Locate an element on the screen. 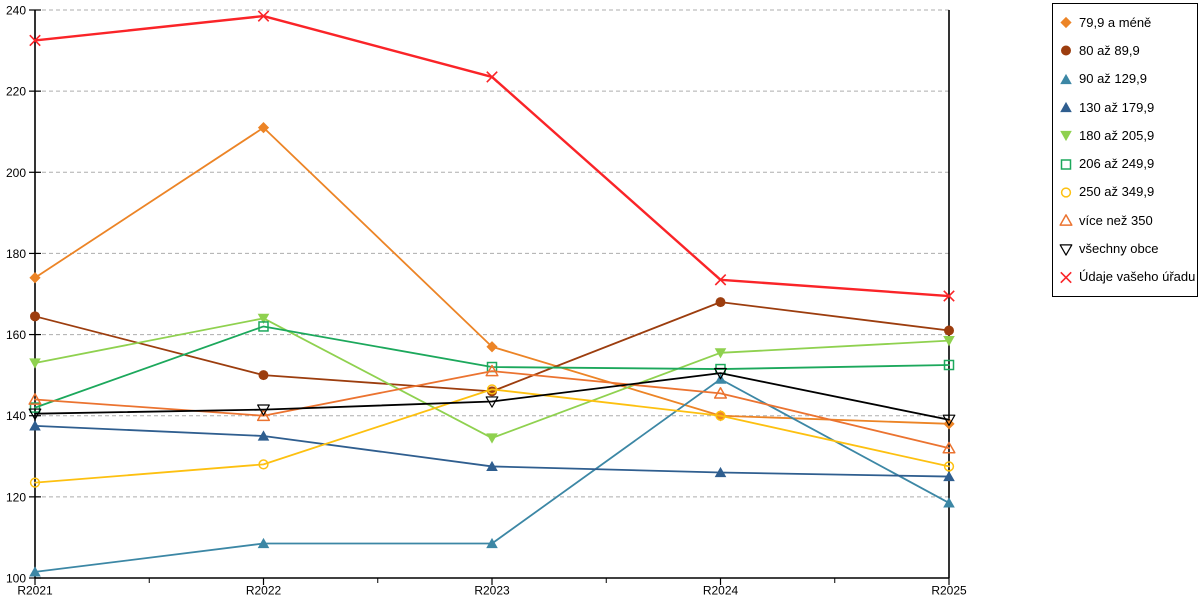 The height and width of the screenshot is (600, 1200). legend-marker-x-icon is located at coordinates (1066, 277).